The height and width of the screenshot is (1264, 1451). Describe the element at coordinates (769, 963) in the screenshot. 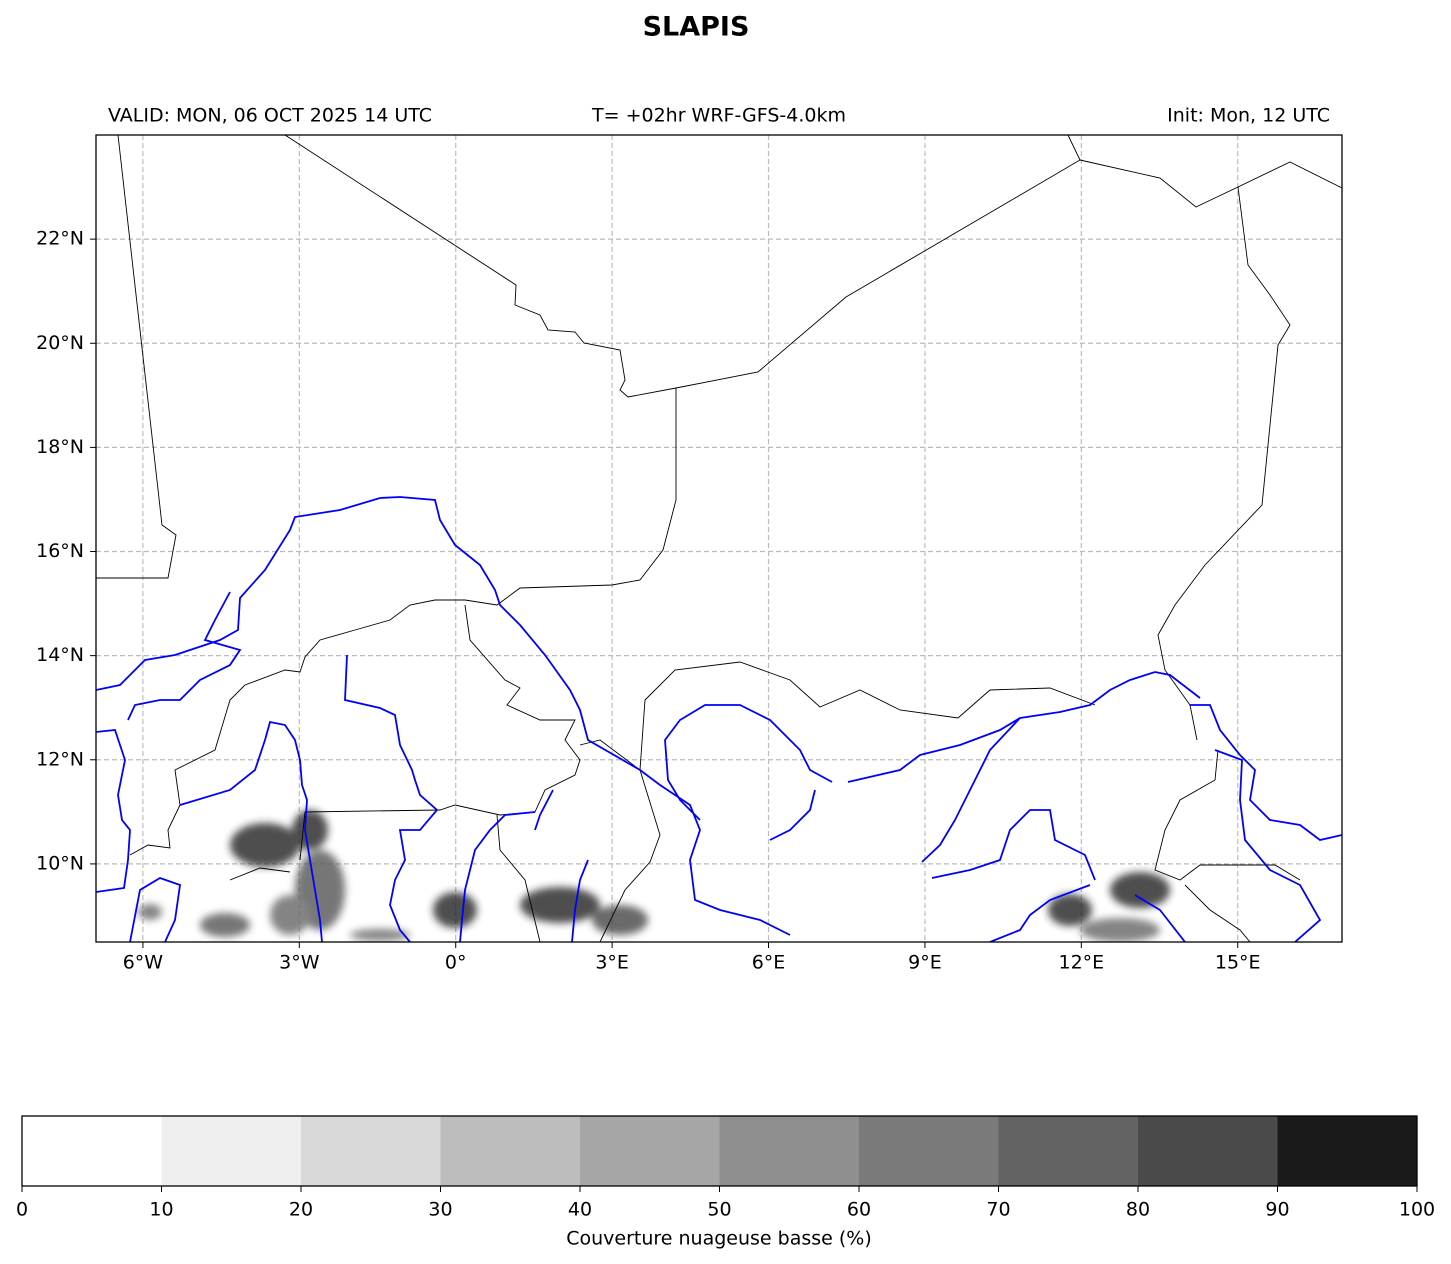

I see `lon-tick-label: 6°E` at that location.